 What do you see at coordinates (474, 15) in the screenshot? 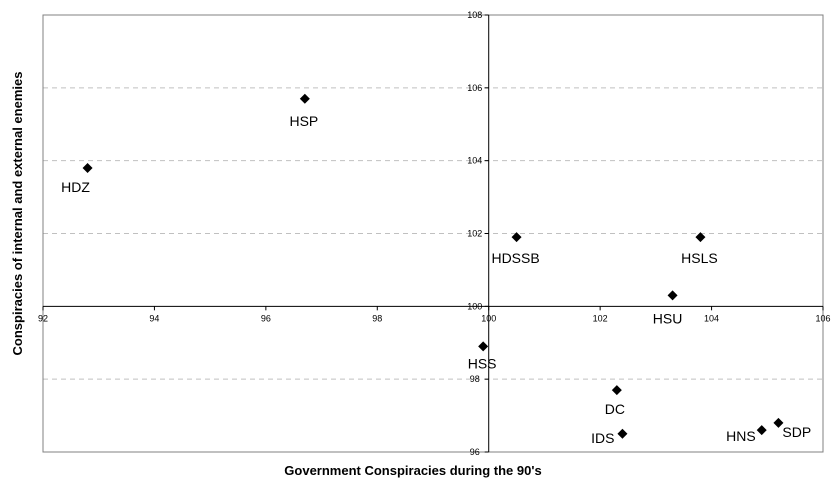
I see `y-tick-label: 108` at bounding box center [474, 15].